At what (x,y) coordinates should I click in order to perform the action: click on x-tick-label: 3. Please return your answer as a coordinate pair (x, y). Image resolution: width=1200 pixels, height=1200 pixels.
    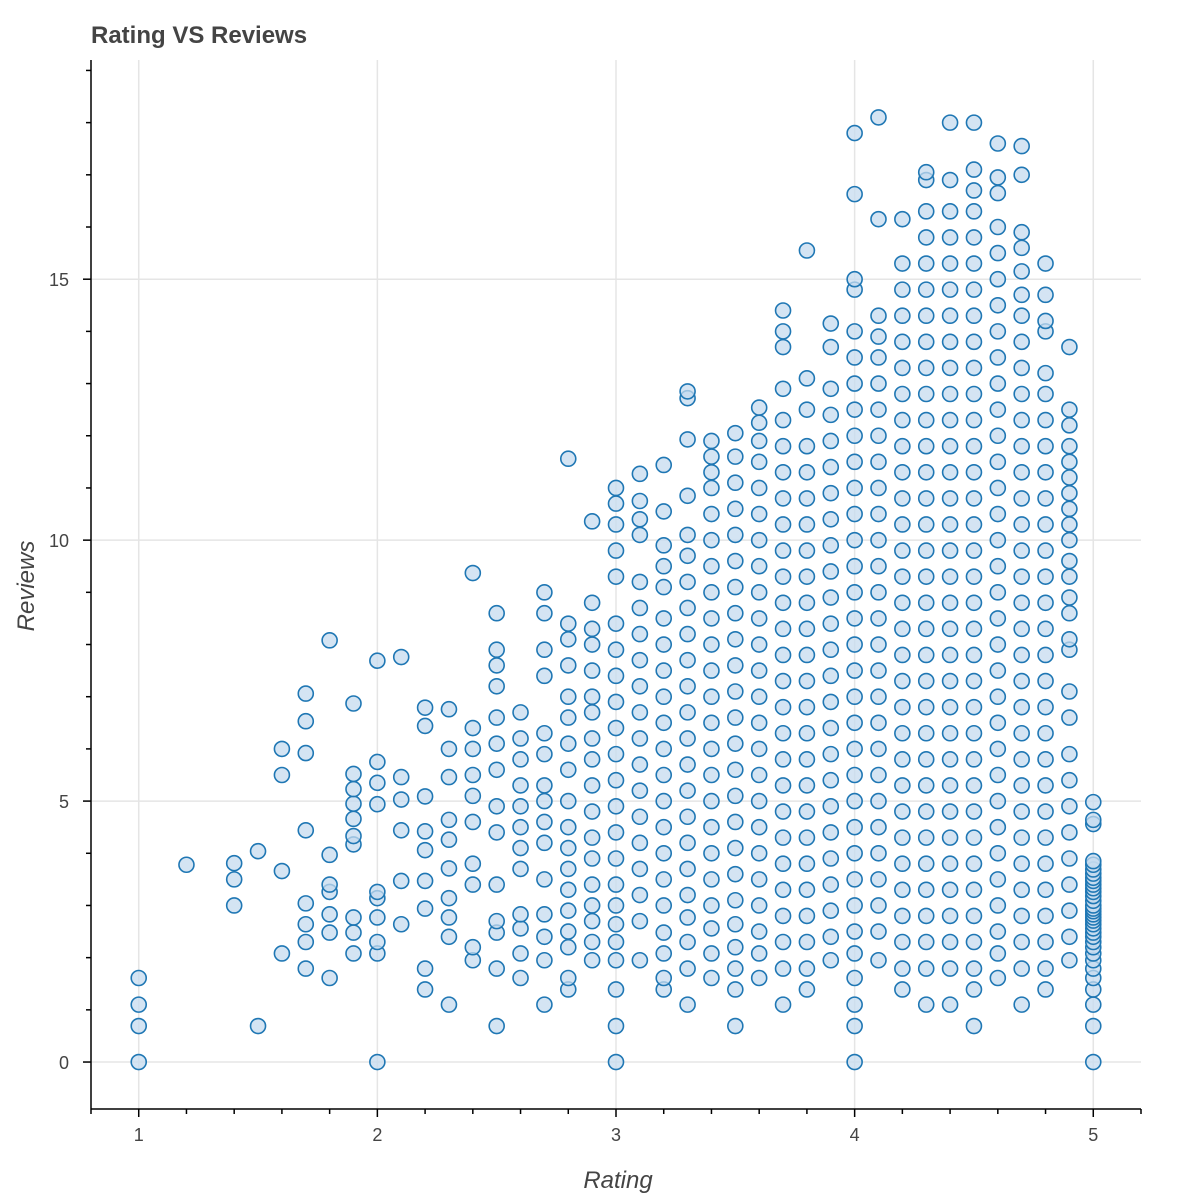
    Looking at the image, I should click on (616, 1135).